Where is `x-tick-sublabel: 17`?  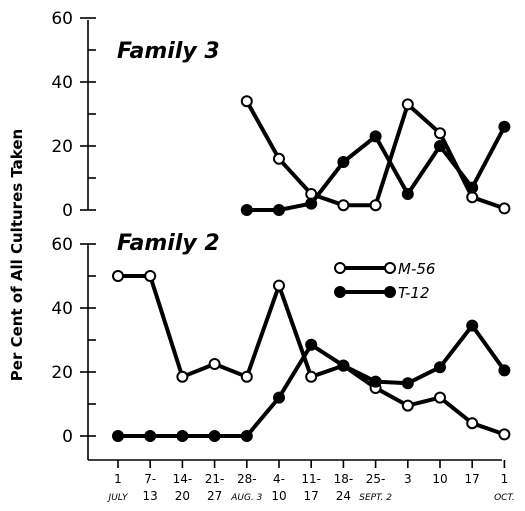
x-tick-sublabel: 17 is located at coordinates (311, 496).